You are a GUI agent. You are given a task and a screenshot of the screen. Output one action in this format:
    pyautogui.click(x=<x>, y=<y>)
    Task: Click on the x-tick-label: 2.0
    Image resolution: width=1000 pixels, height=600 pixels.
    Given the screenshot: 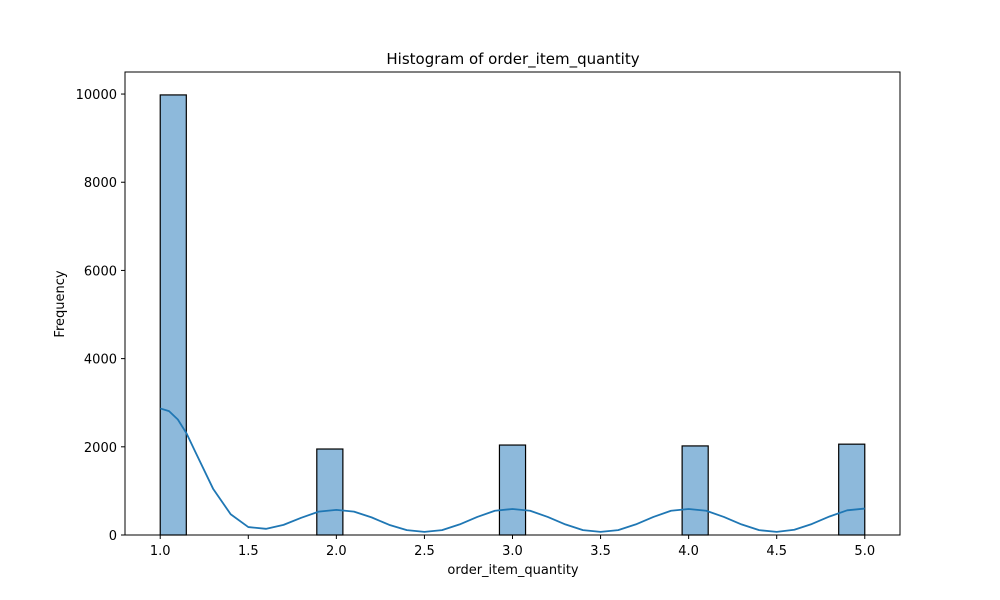 What is the action you would take?
    pyautogui.click(x=336, y=551)
    